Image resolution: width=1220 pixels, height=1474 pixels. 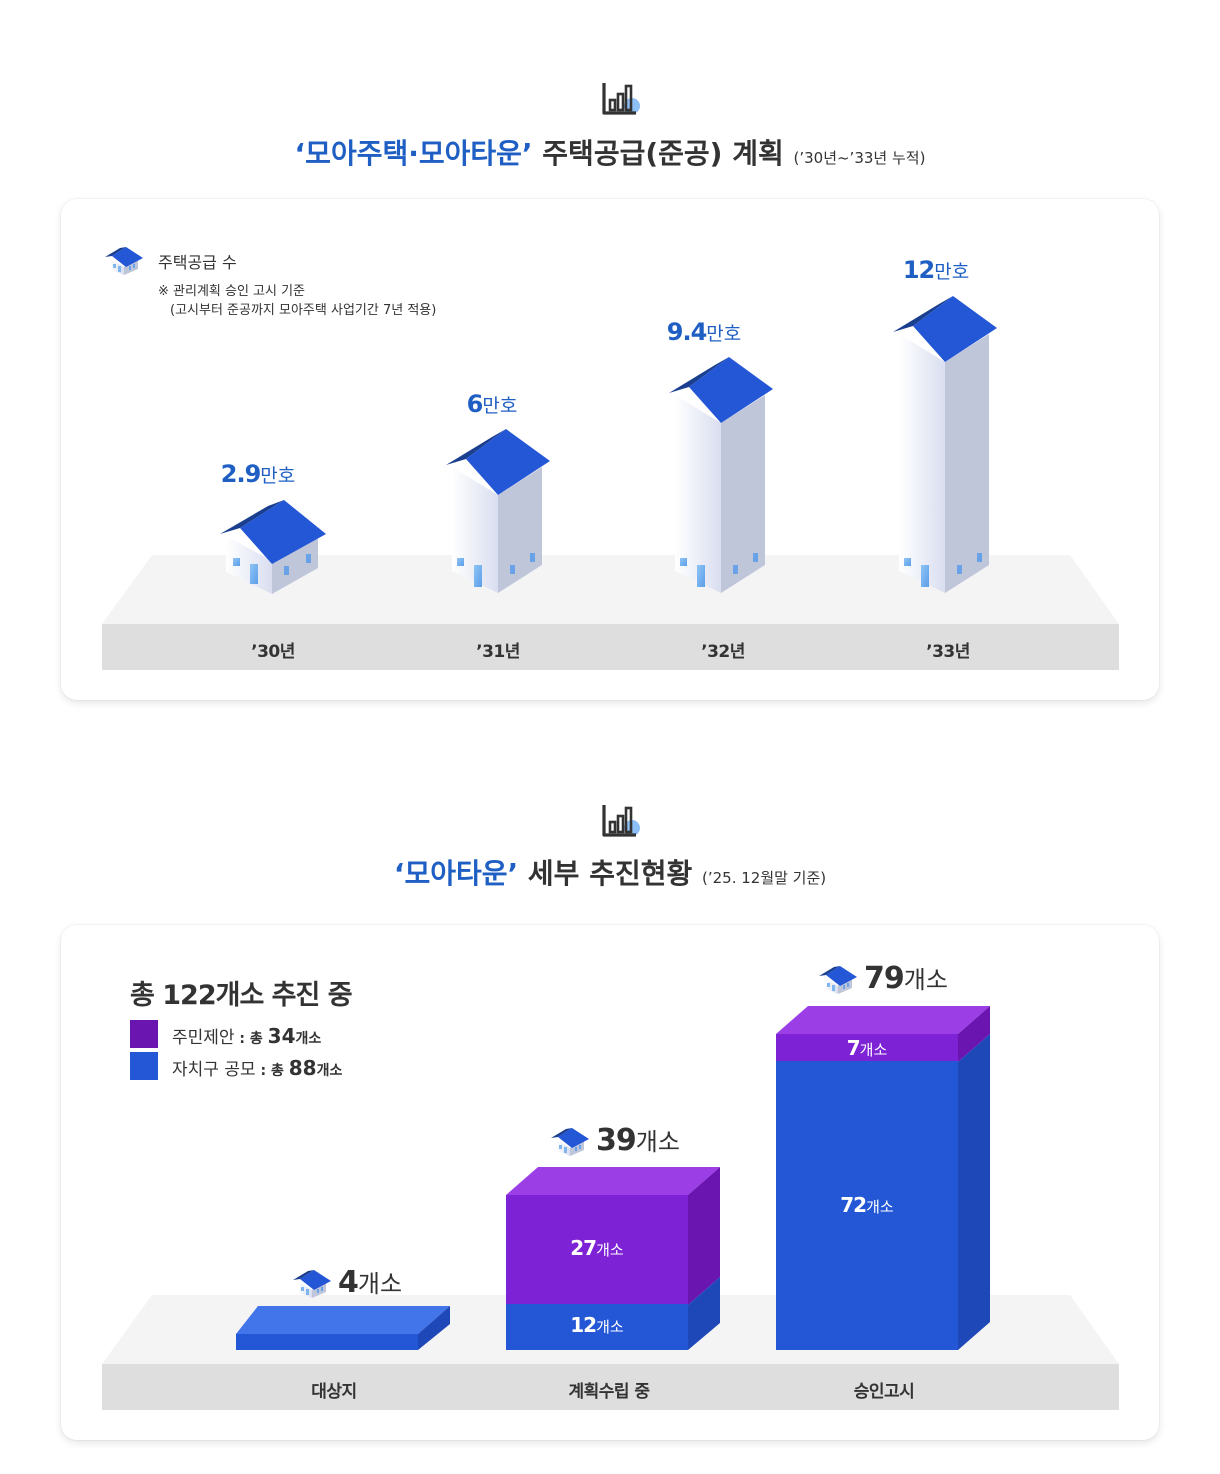 What do you see at coordinates (948, 652) in the screenshot?
I see `x-label-33: ’33년` at bounding box center [948, 652].